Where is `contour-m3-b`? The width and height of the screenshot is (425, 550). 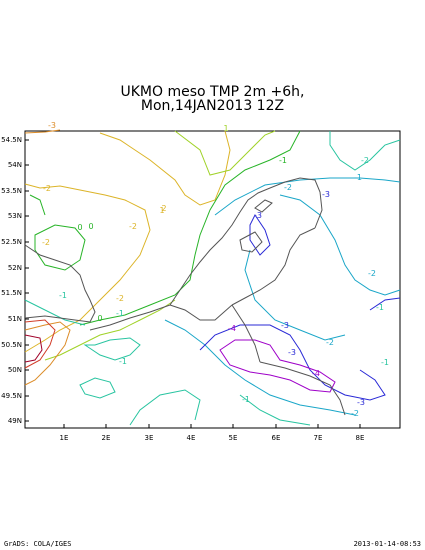 contour-m3-b is located at coordinates (292, 362).